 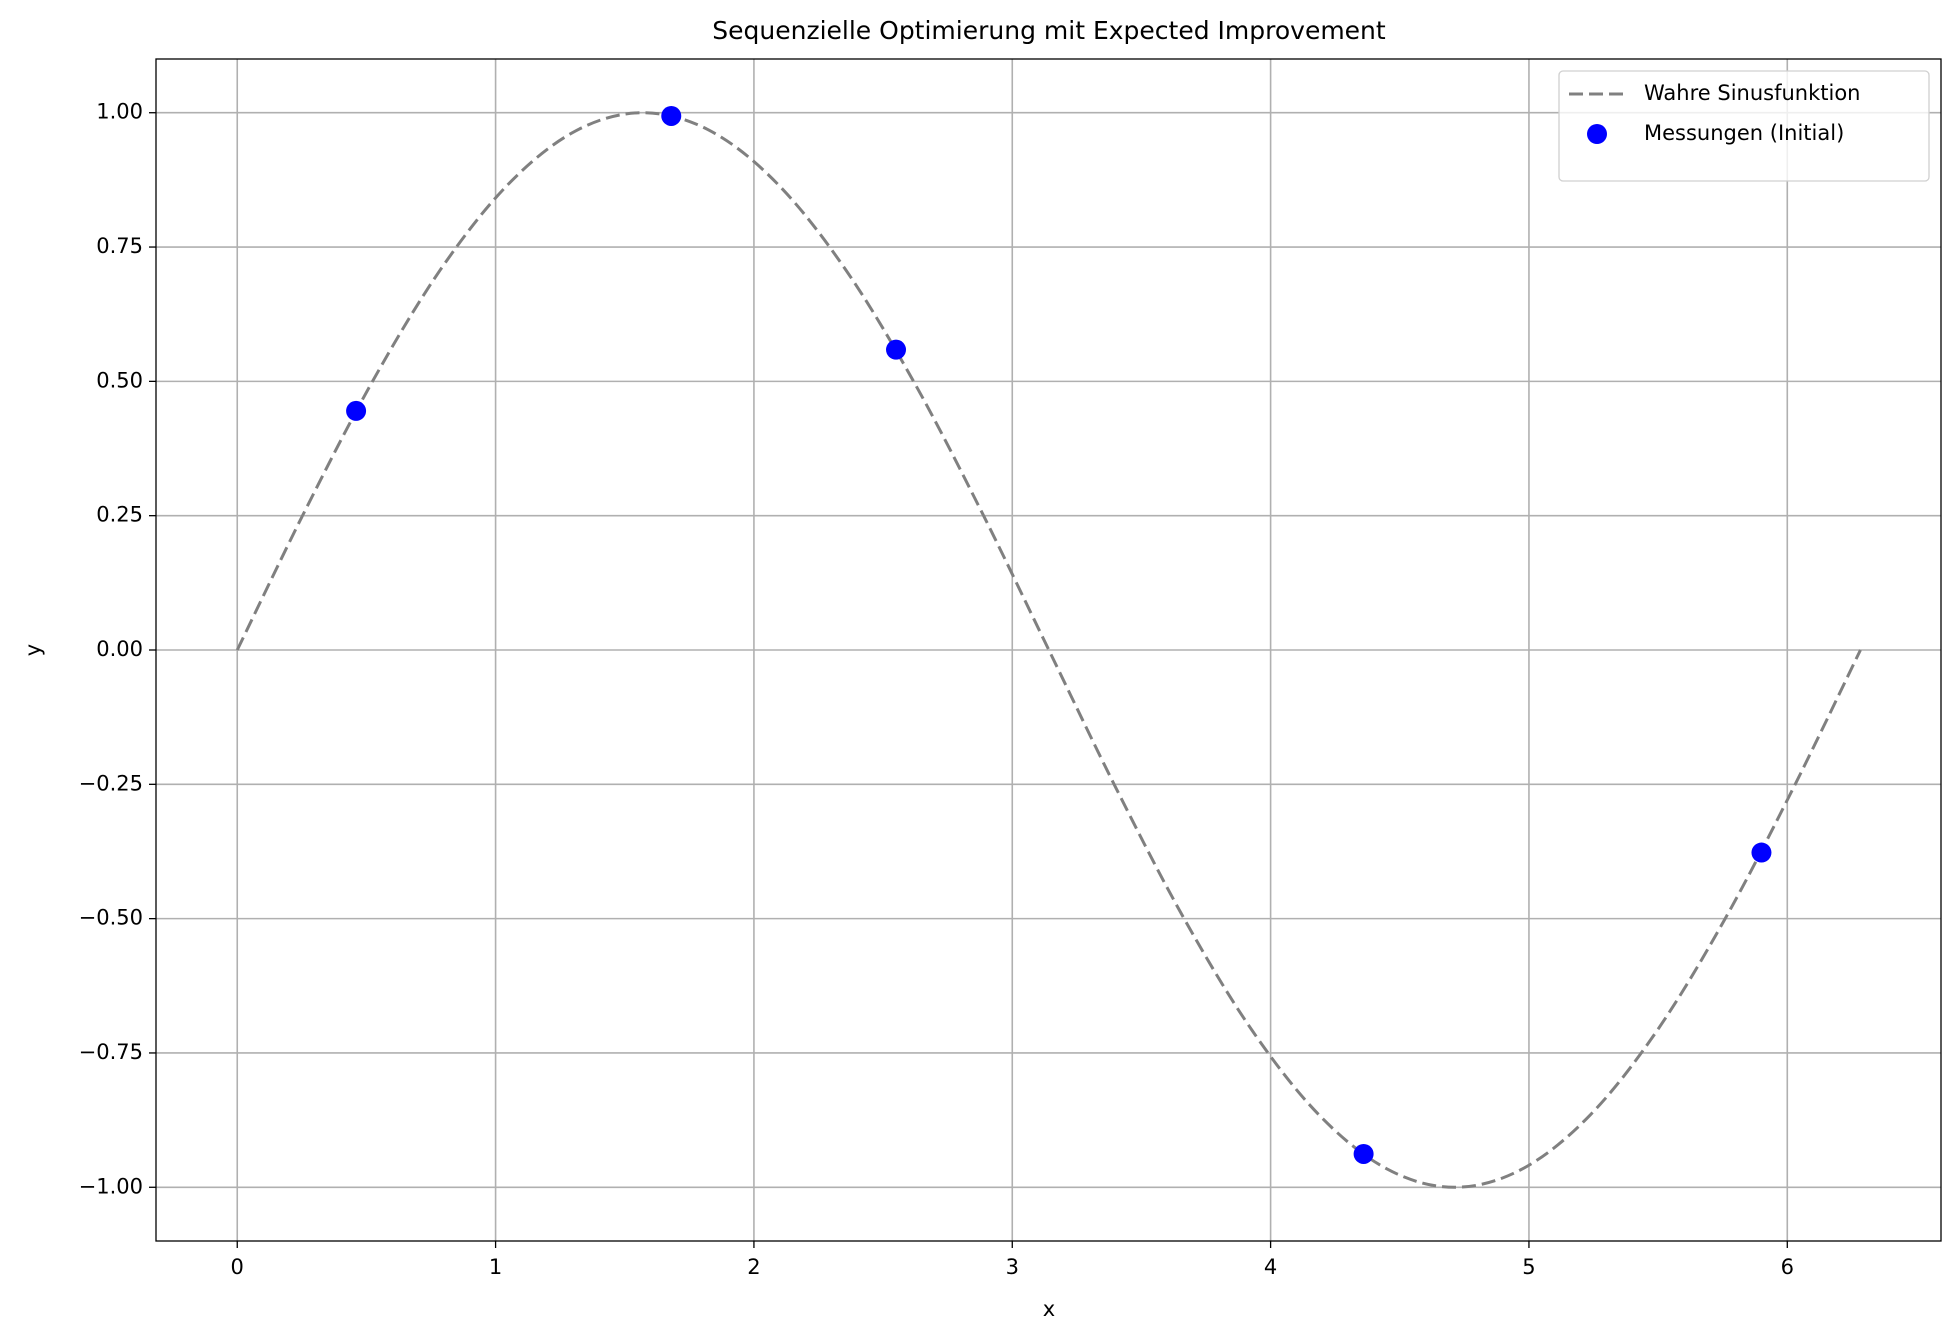 I want to click on y-tick-label: 0.50, so click(x=119, y=380).